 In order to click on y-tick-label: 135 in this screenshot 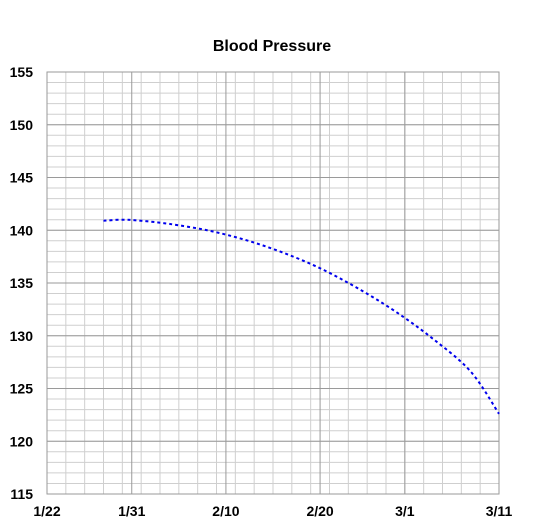, I will do `click(22, 283)`.